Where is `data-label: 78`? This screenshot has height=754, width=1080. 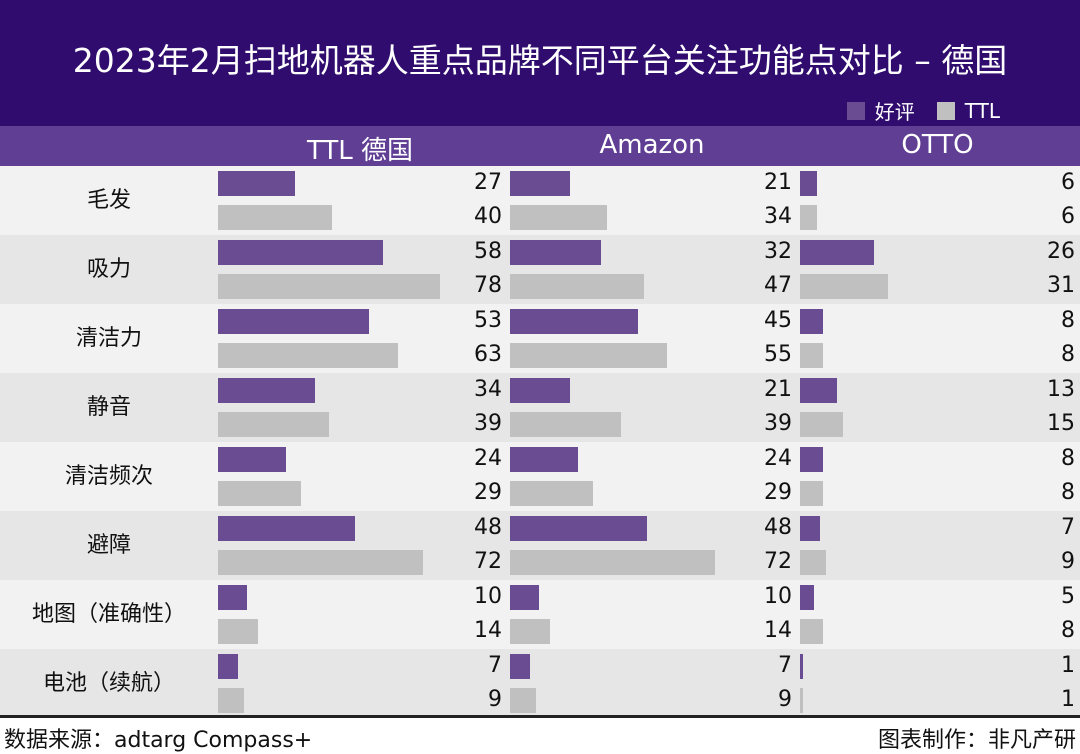
data-label: 78 is located at coordinates (488, 285).